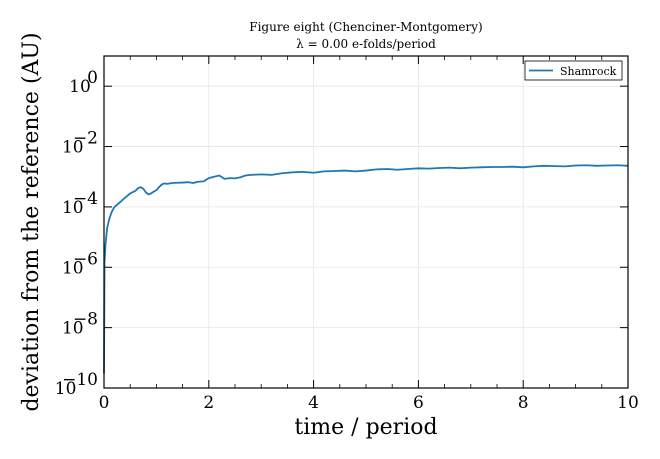  I want to click on y-tick-label: 10⁻⁶, so click(80, 263).